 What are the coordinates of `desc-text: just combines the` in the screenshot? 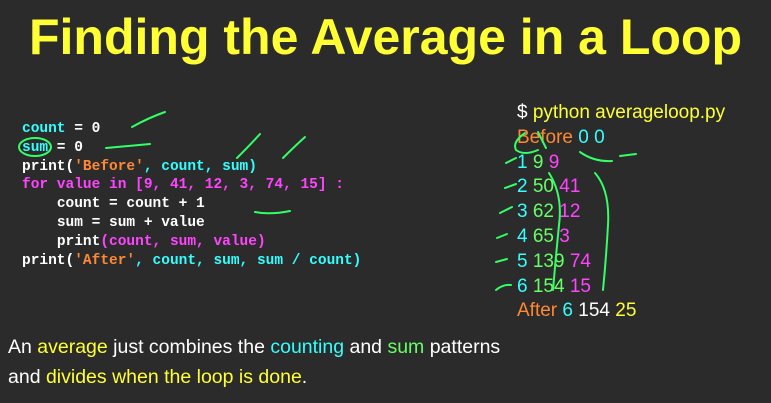 It's located at (189, 347).